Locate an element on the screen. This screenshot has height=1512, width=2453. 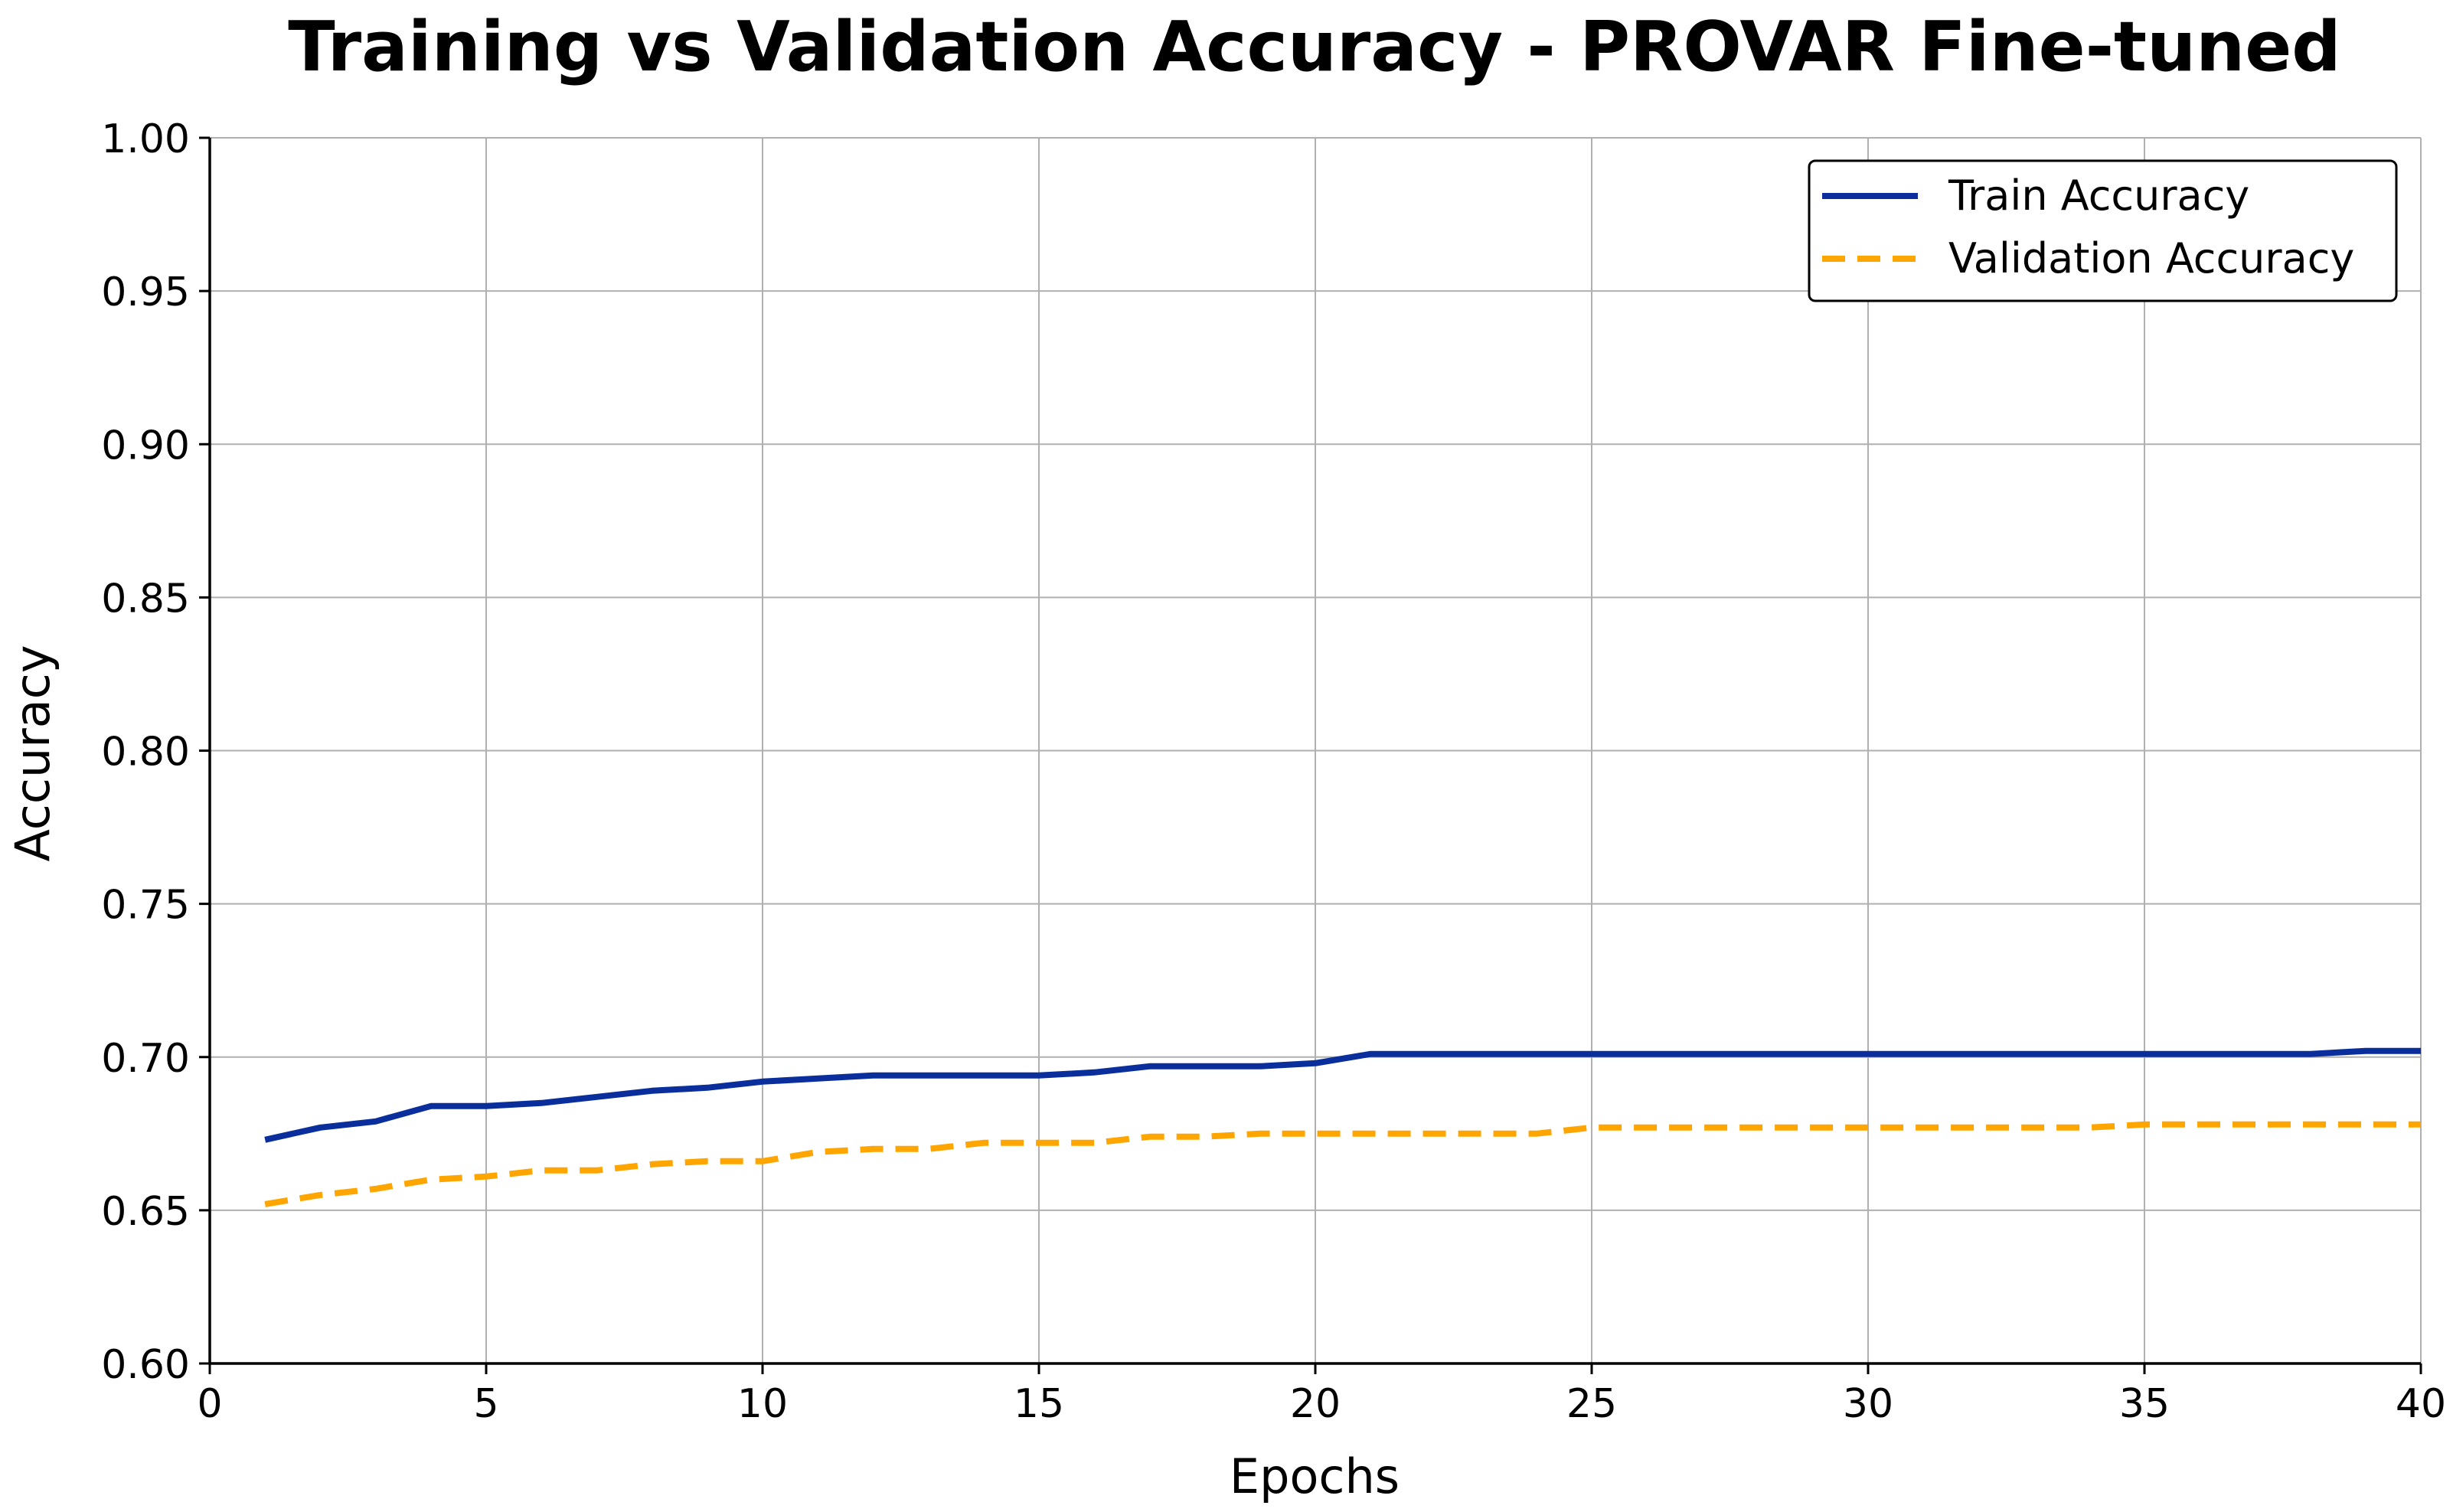
y-tick-label: 0.90 is located at coordinates (145, 446).